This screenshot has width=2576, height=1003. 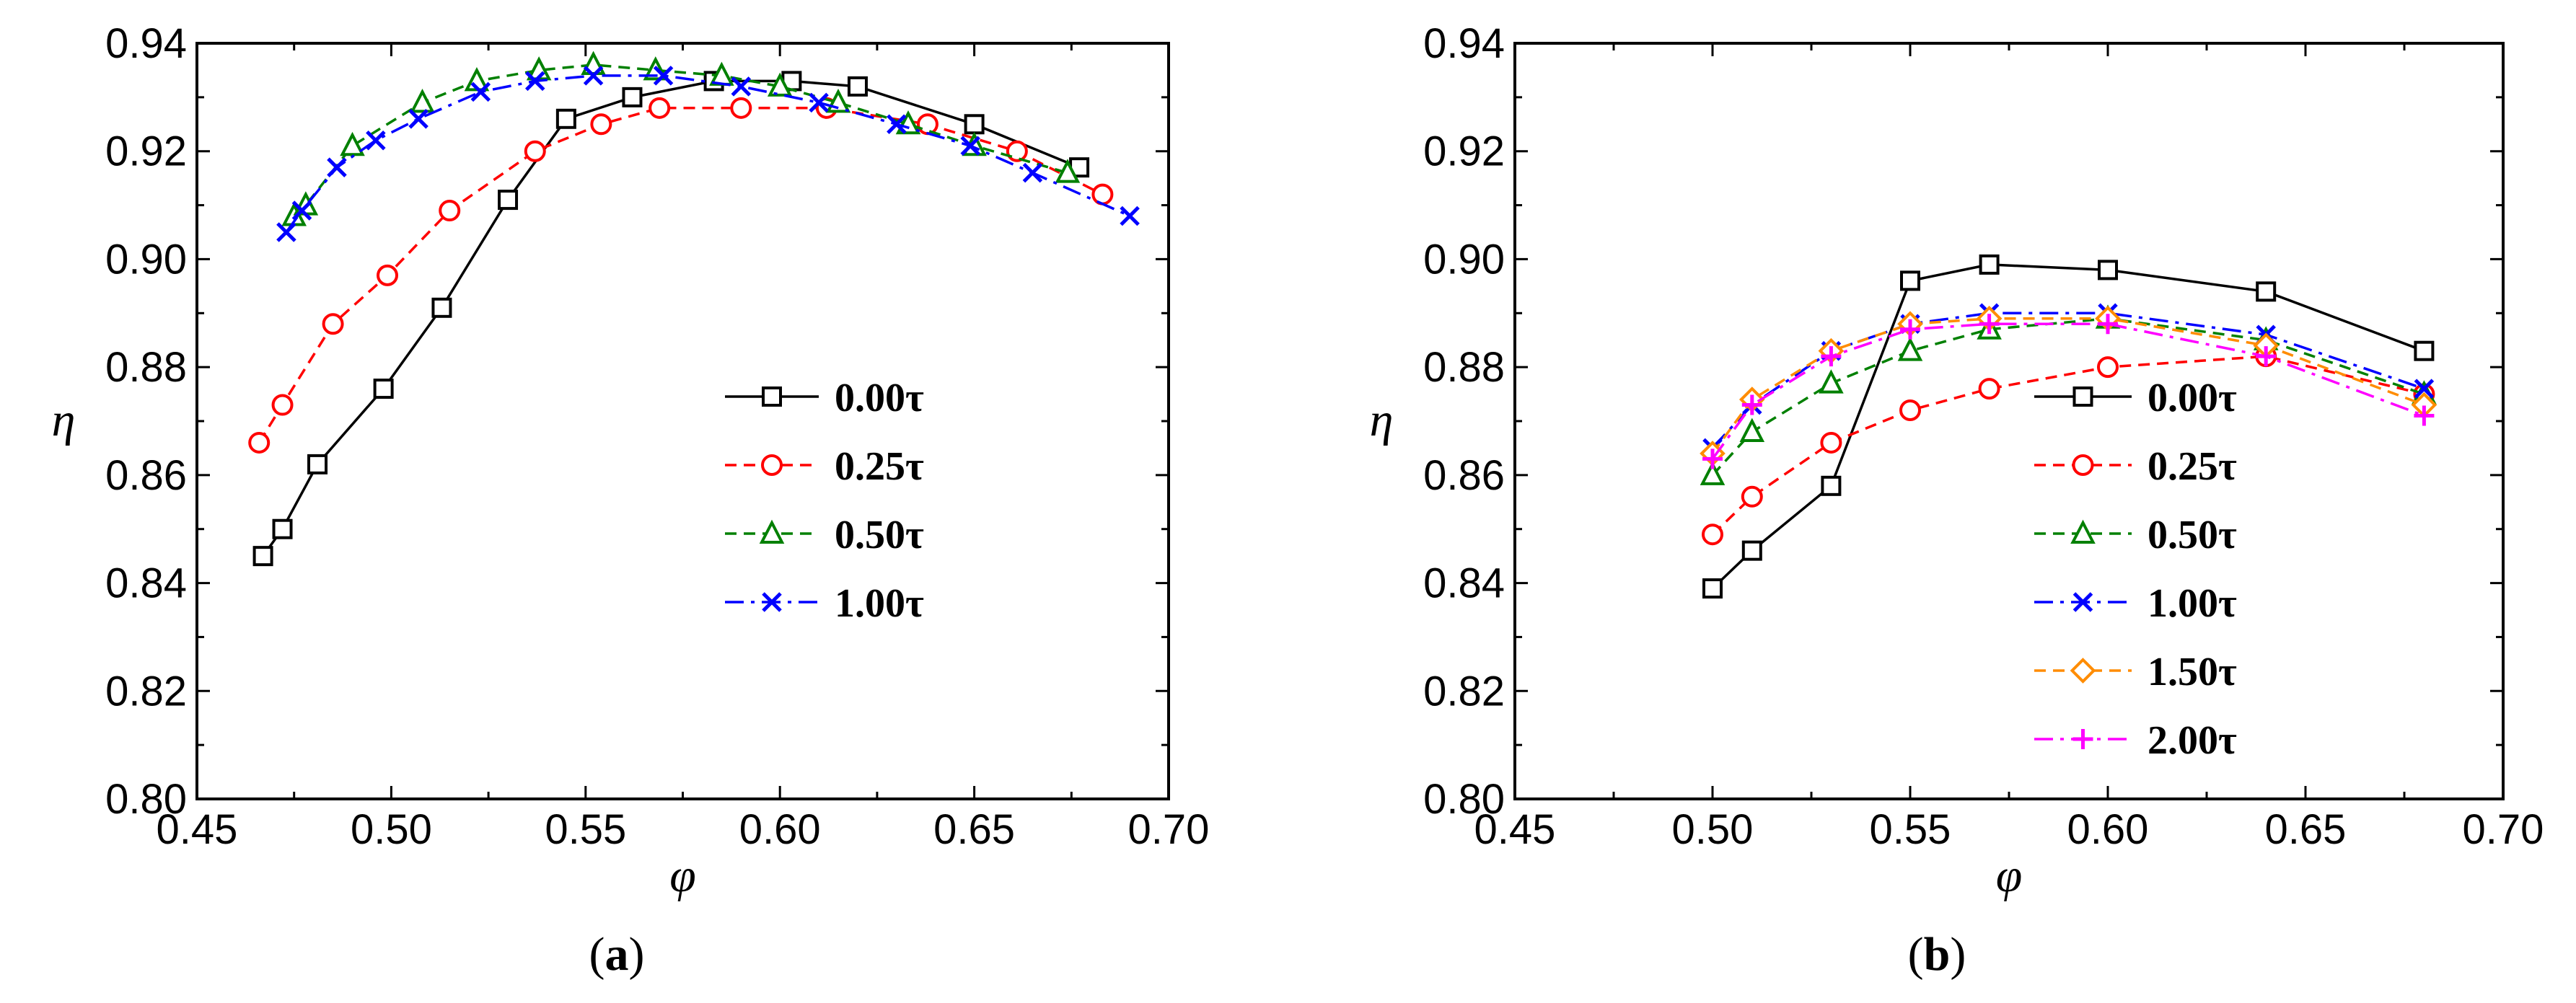 What do you see at coordinates (1937, 954) in the screenshot?
I see `caption-b: (b)` at bounding box center [1937, 954].